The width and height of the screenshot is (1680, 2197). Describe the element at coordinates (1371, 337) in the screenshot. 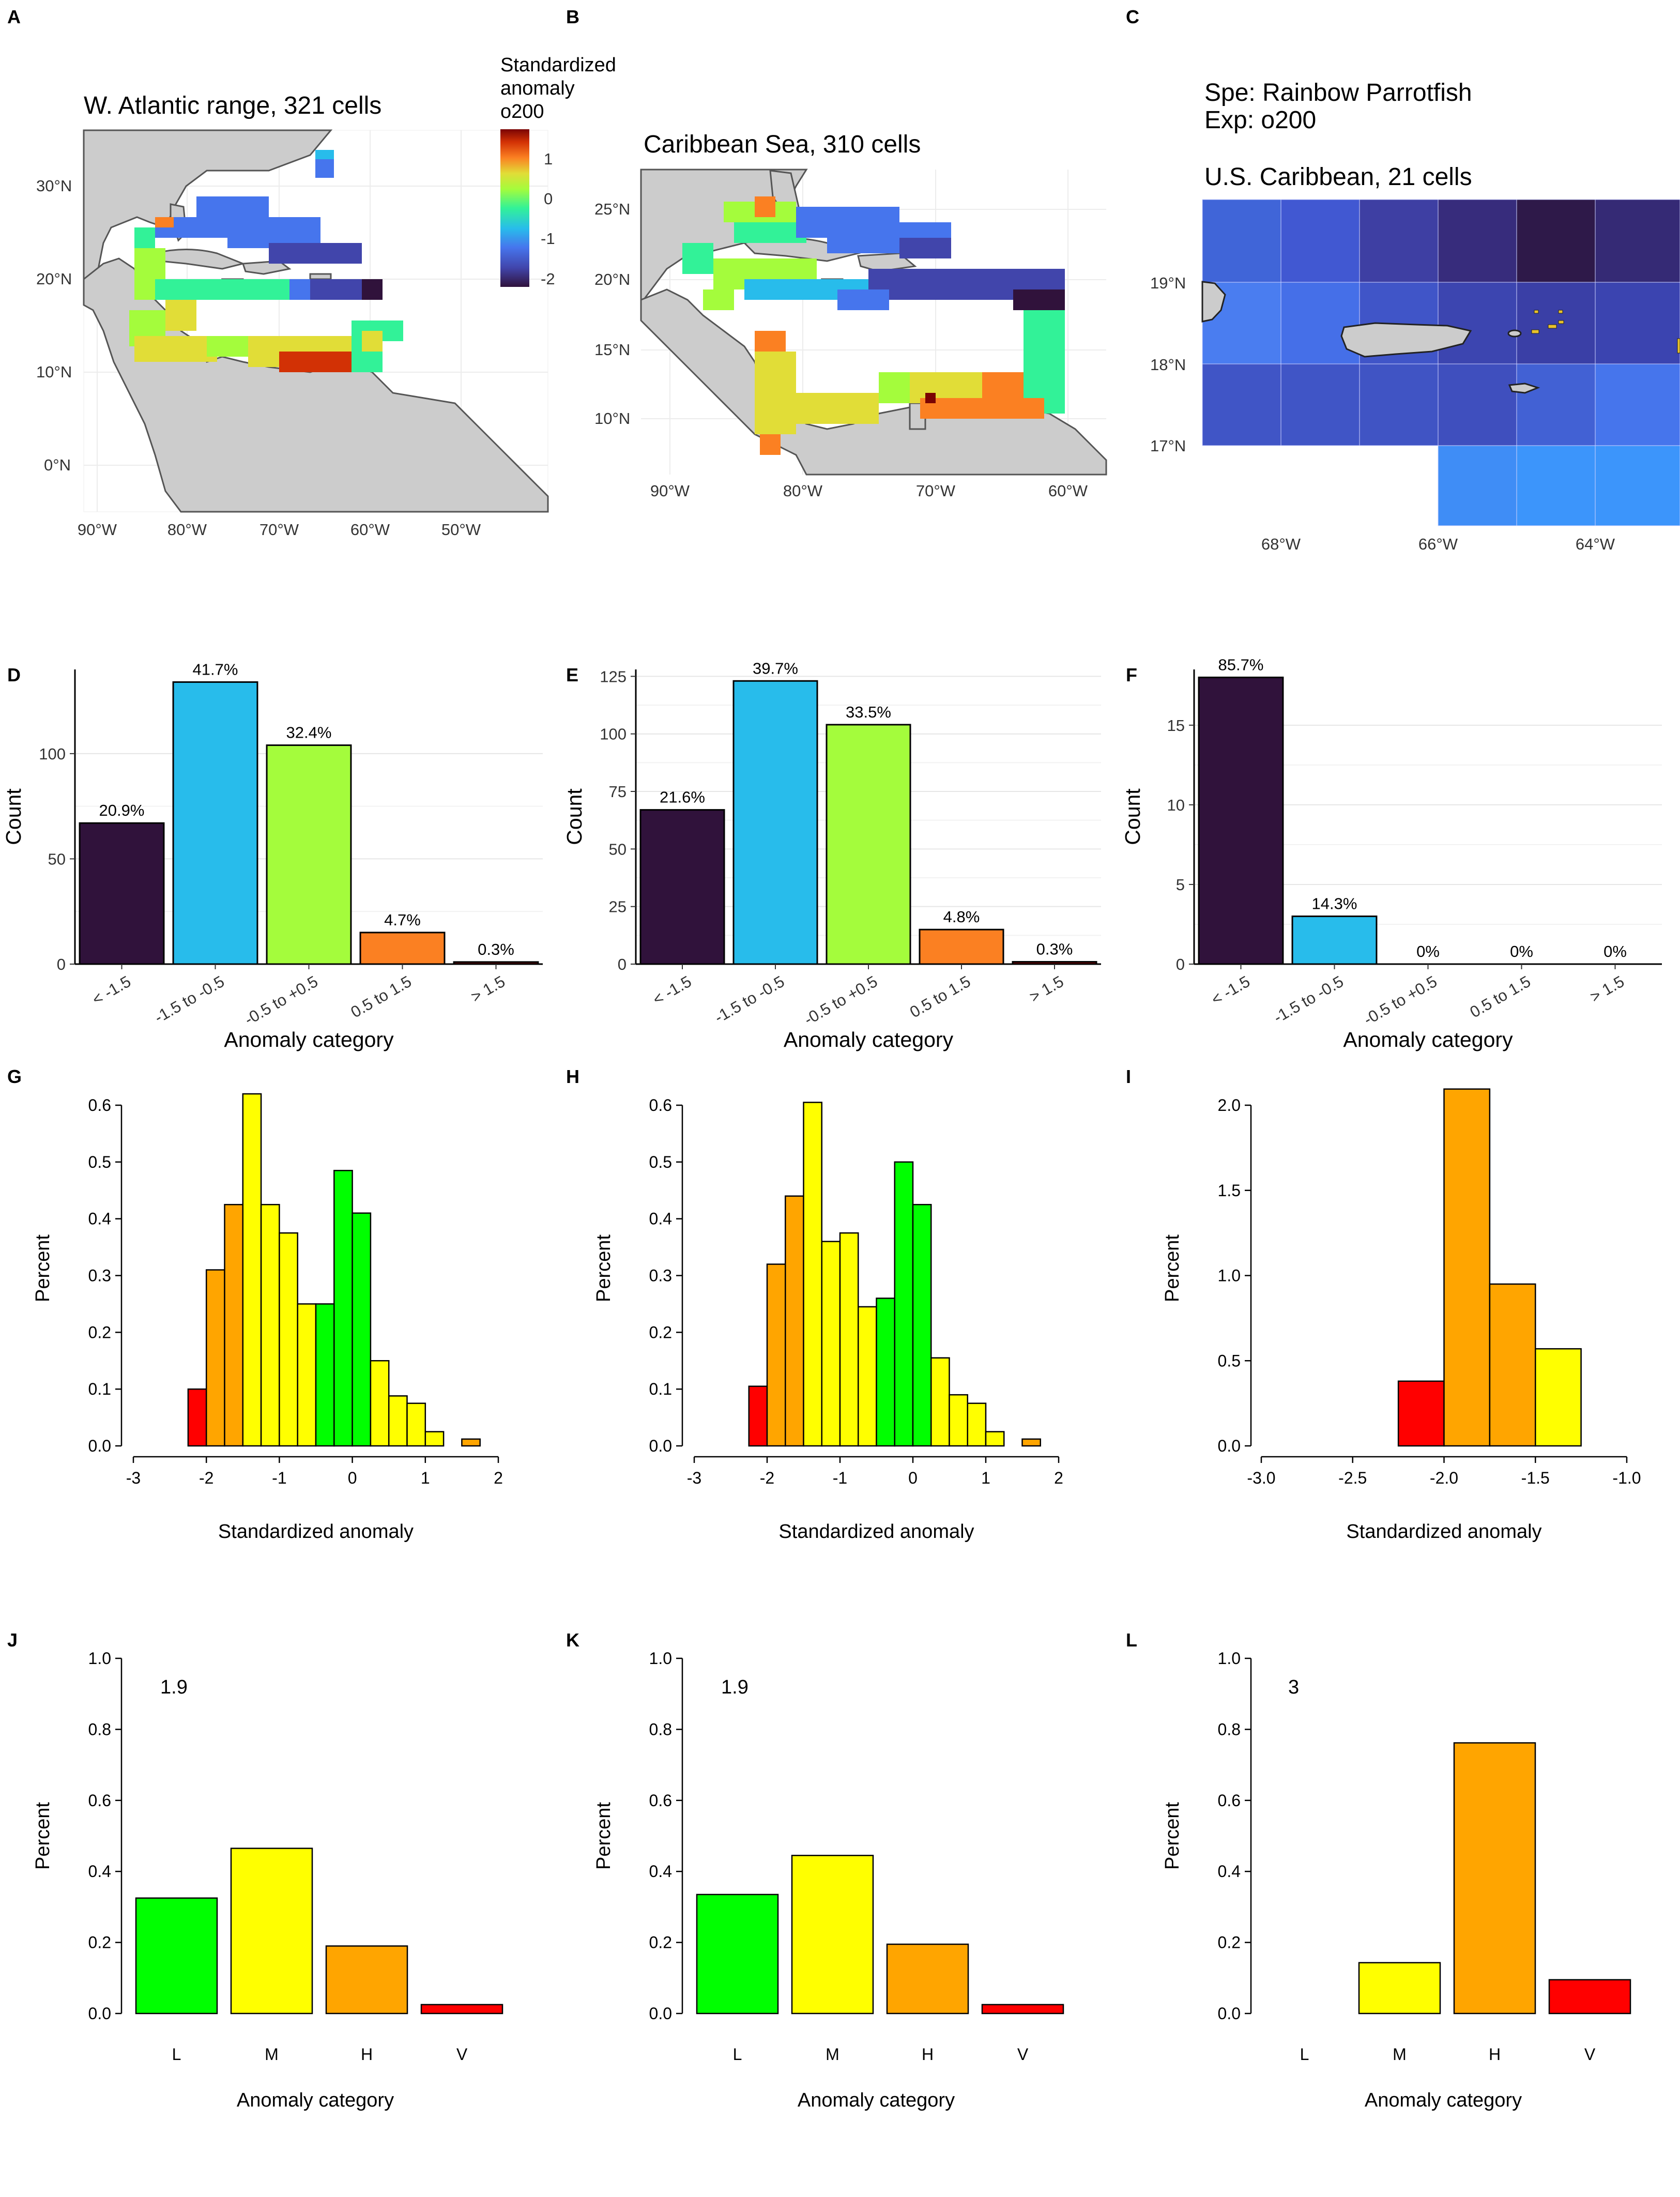

I see `land-masses` at that location.